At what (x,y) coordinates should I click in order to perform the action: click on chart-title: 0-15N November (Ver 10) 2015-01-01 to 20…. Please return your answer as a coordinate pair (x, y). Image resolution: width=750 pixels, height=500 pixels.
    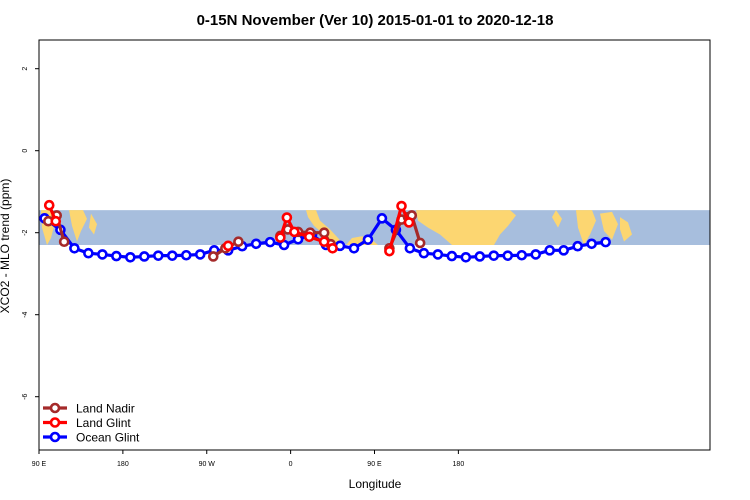
    Looking at the image, I should click on (375, 20).